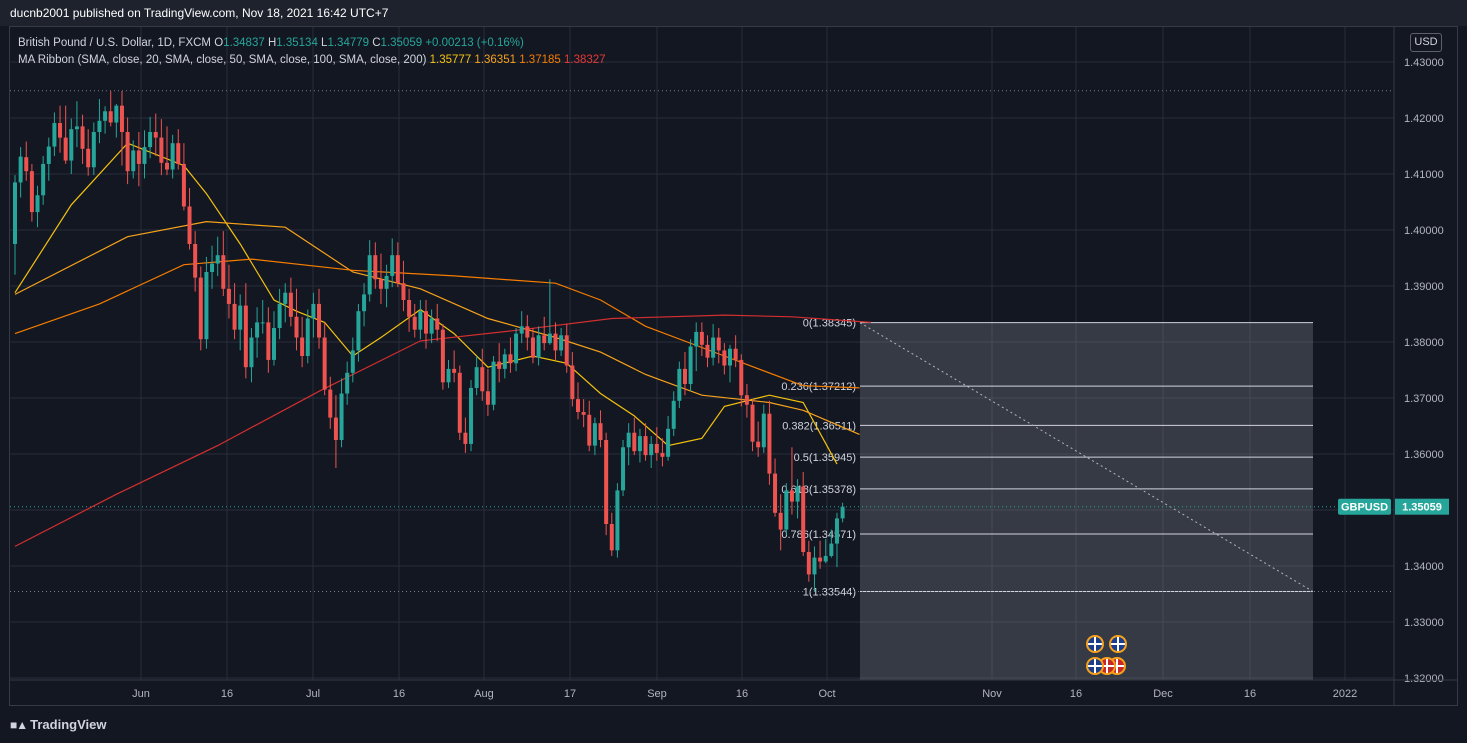 The height and width of the screenshot is (743, 1467). Describe the element at coordinates (68, 724) in the screenshot. I see `brand-name: TradingView` at that location.